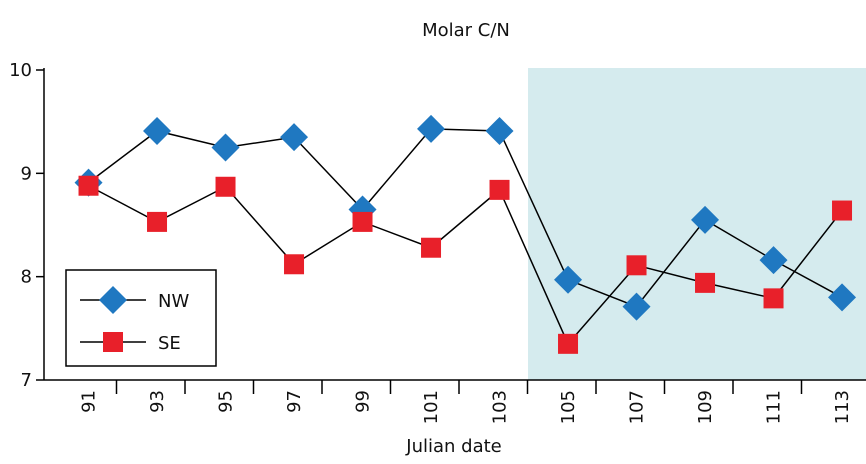  I want to click on x-tick-label: 109, so click(705, 407).